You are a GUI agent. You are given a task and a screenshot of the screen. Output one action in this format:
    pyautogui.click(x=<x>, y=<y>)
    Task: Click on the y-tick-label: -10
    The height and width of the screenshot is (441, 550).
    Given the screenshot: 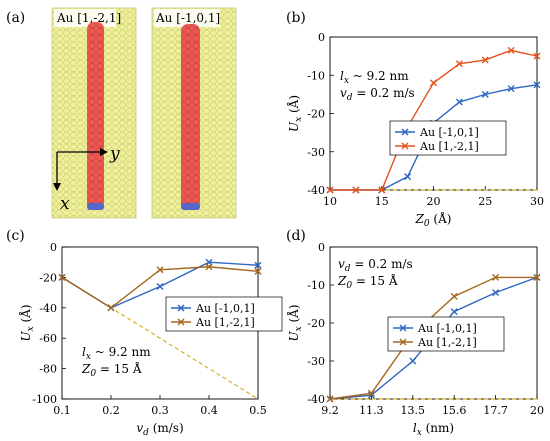 What is the action you would take?
    pyautogui.click(x=316, y=75)
    